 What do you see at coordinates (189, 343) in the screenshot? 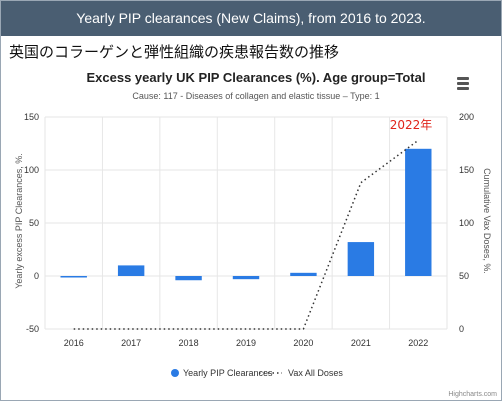
I see `x-tick-label: 2018` at bounding box center [189, 343].